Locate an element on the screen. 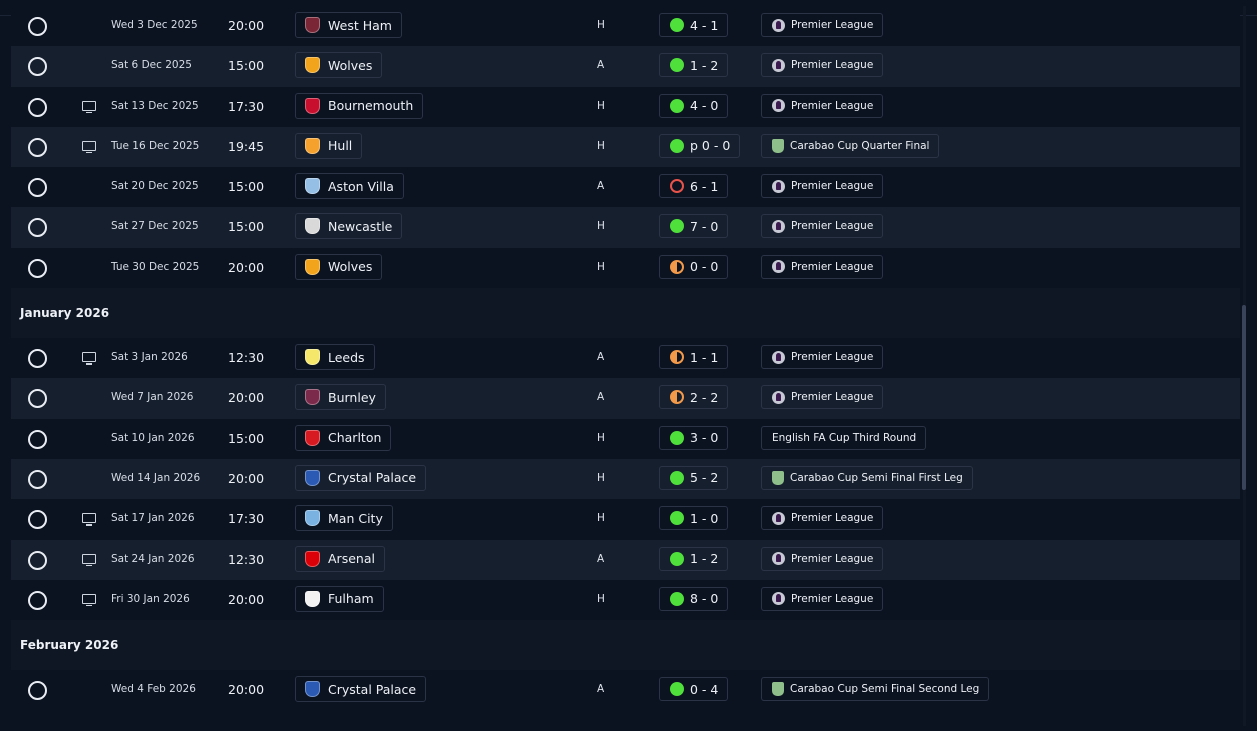  carabao-cup-icon is located at coordinates (778, 689).